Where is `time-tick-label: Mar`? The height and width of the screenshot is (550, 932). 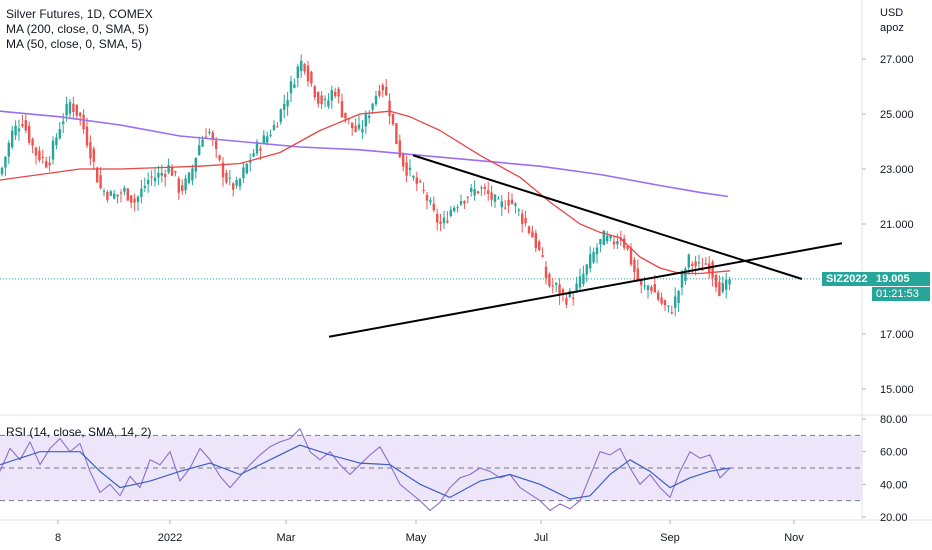
time-tick-label: Mar is located at coordinates (286, 538).